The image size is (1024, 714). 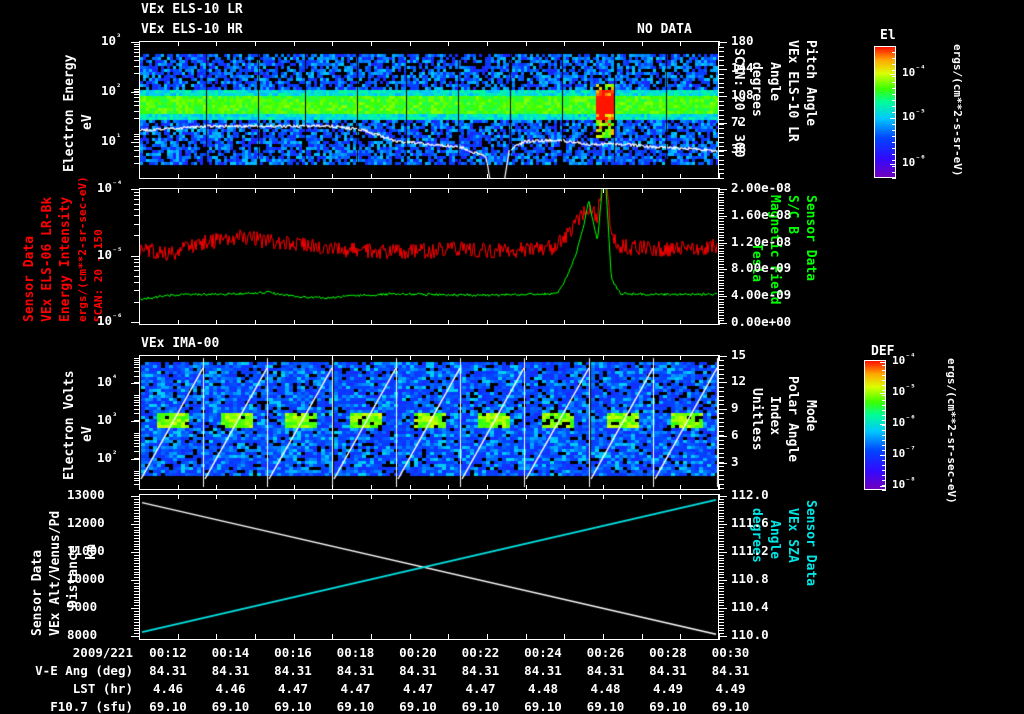 What do you see at coordinates (418, 688) in the screenshot?
I see `table-cell: 4.47` at bounding box center [418, 688].